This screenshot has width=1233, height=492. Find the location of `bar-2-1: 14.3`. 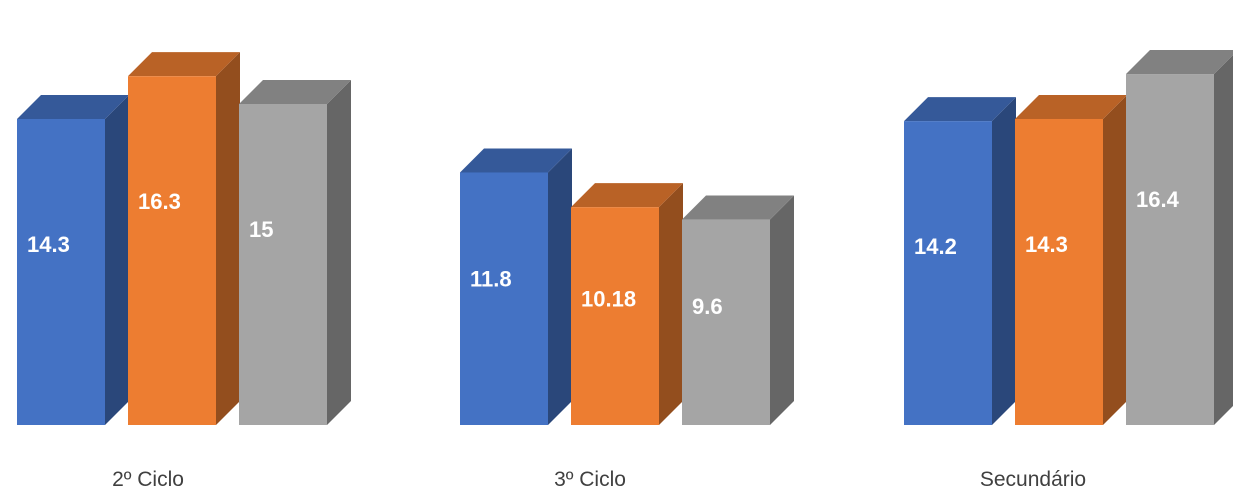

bar-2-1: 14.3 is located at coordinates (1071, 259).